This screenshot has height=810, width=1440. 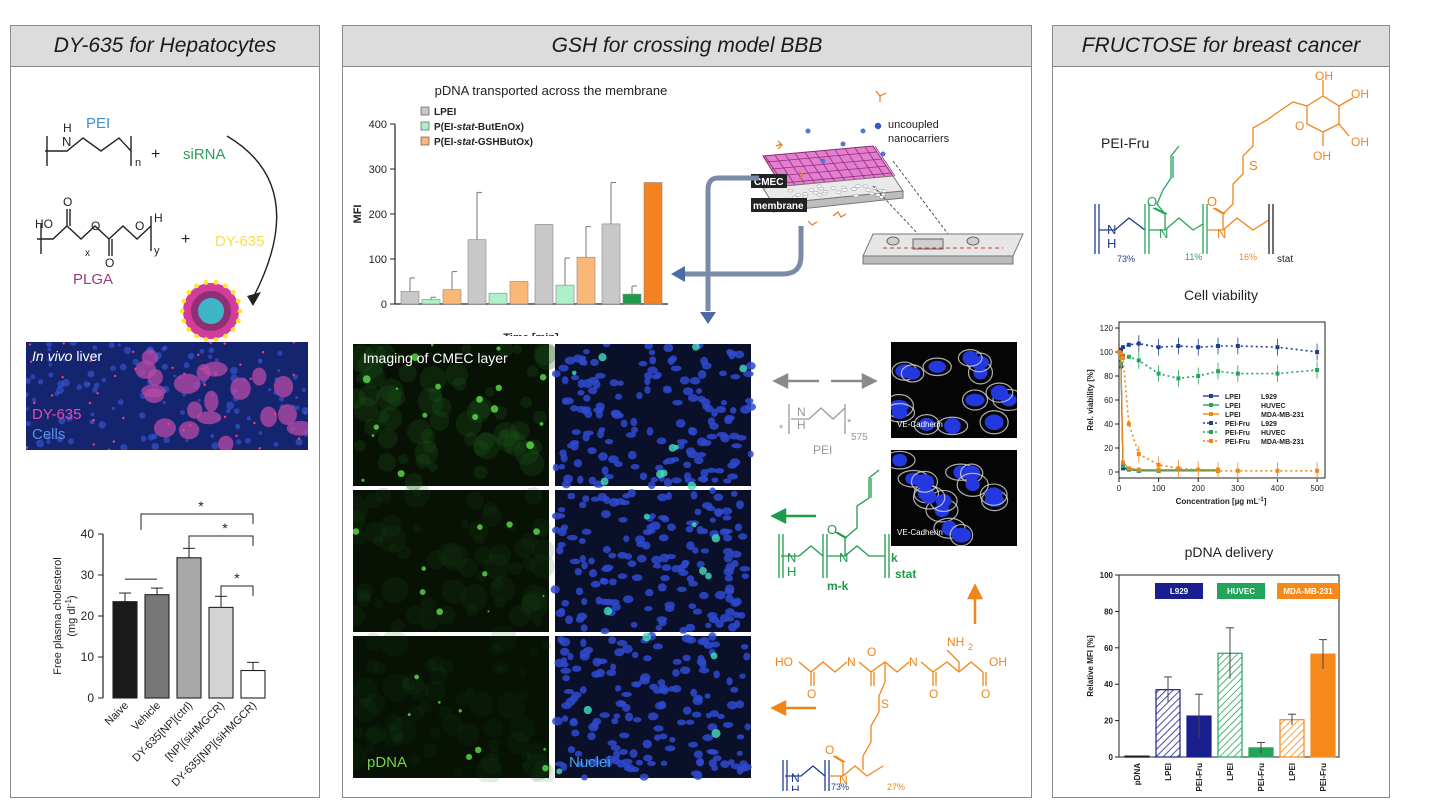 What do you see at coordinates (843, 557) in the screenshot?
I see `green-n2: N` at bounding box center [843, 557].